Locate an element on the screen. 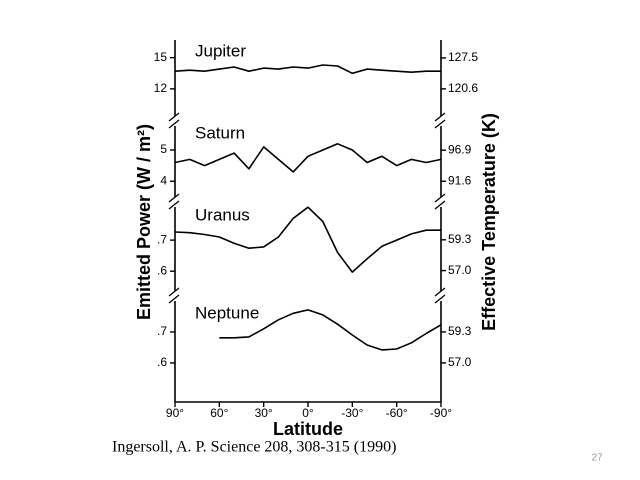 The width and height of the screenshot is (640, 480). x-tick-label: 0° is located at coordinates (308, 413).